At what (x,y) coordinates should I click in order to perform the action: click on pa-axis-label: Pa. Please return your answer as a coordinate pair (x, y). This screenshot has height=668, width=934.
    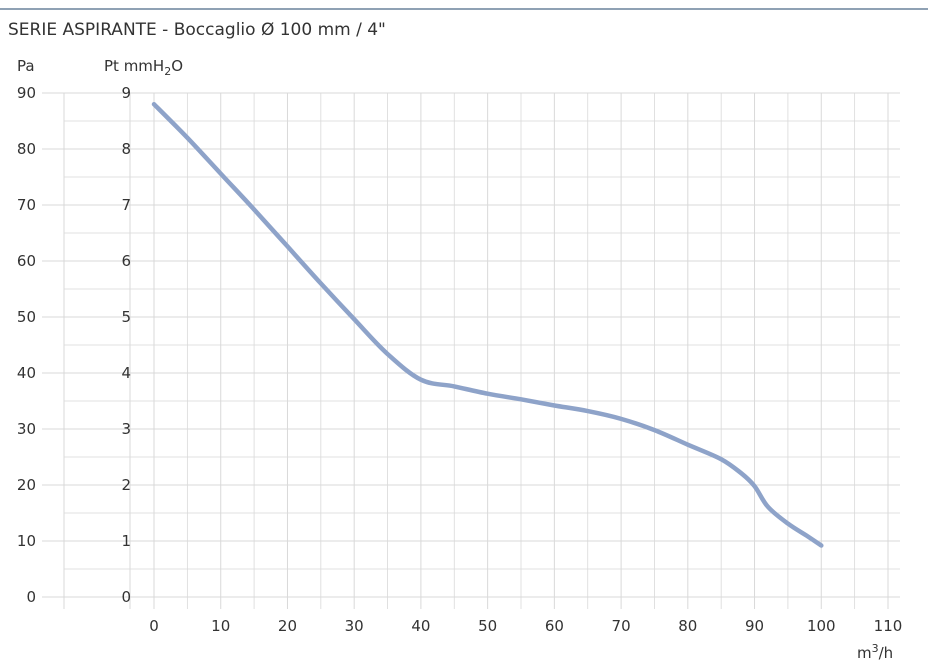
    Looking at the image, I should click on (26, 66).